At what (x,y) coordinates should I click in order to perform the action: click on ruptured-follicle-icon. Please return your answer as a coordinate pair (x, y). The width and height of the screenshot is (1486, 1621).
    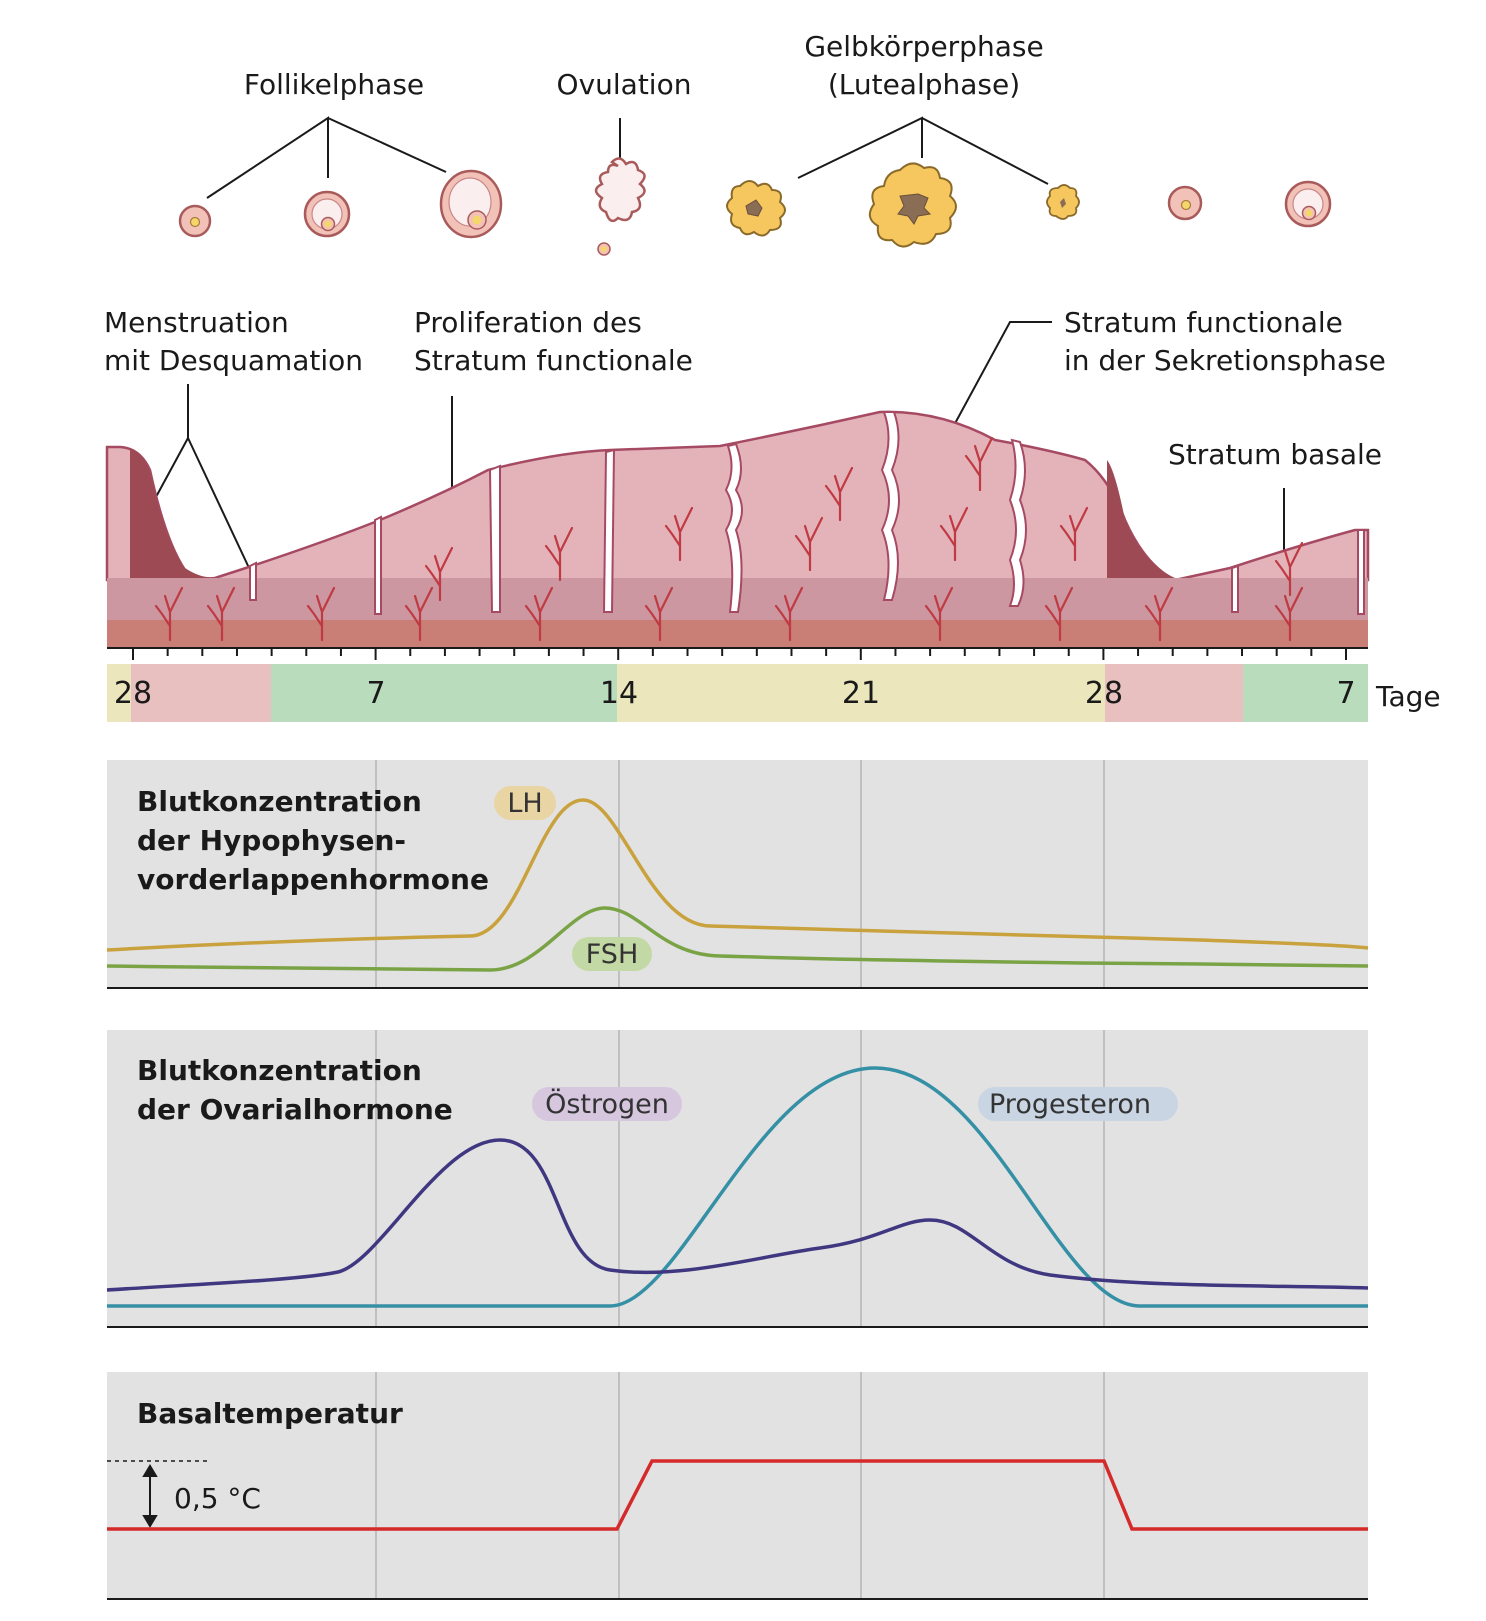
    Looking at the image, I should click on (620, 206).